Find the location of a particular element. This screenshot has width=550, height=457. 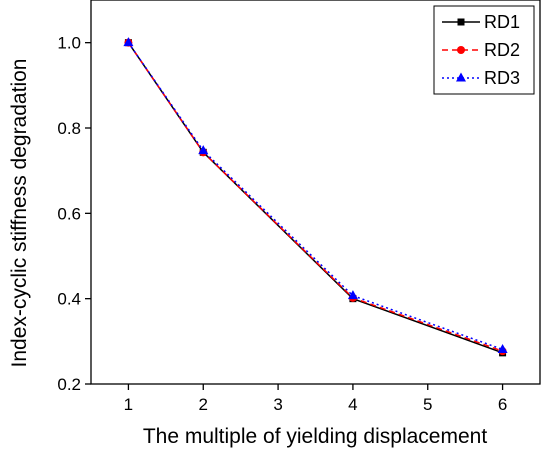

legend-marker-rd1 is located at coordinates (461, 22).